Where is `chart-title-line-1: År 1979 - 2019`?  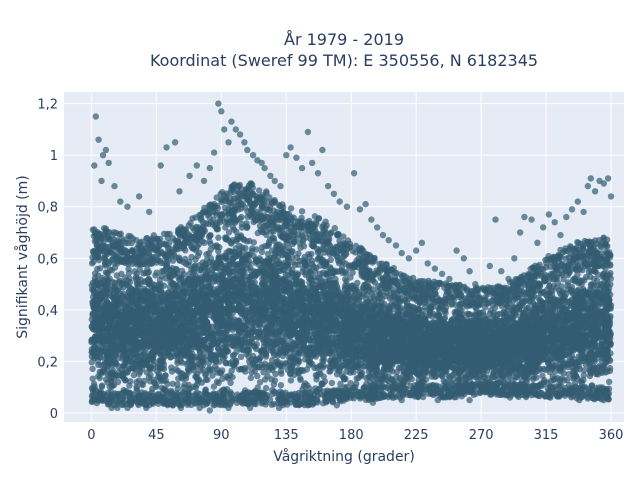
chart-title-line-1: År 1979 - 2019 is located at coordinates (344, 39).